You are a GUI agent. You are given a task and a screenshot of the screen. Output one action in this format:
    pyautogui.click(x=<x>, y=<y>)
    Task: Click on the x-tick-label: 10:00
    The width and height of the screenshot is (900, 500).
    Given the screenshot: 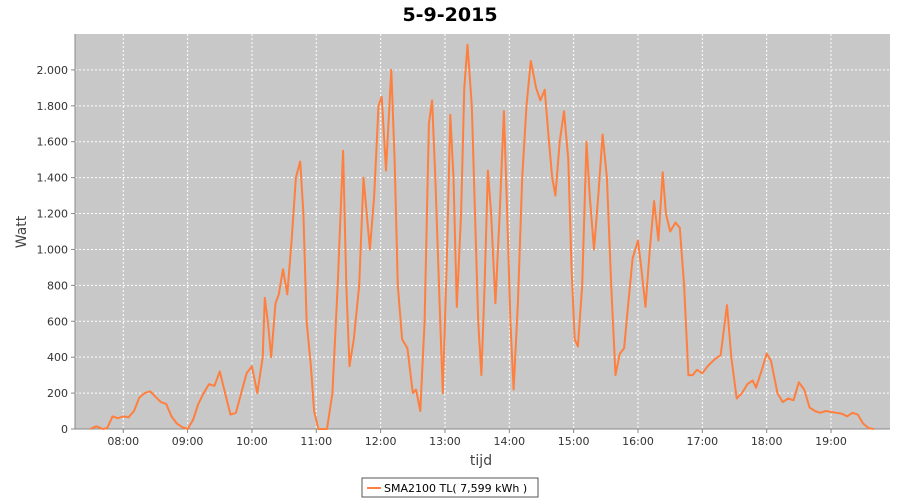 What is the action you would take?
    pyautogui.click(x=252, y=441)
    